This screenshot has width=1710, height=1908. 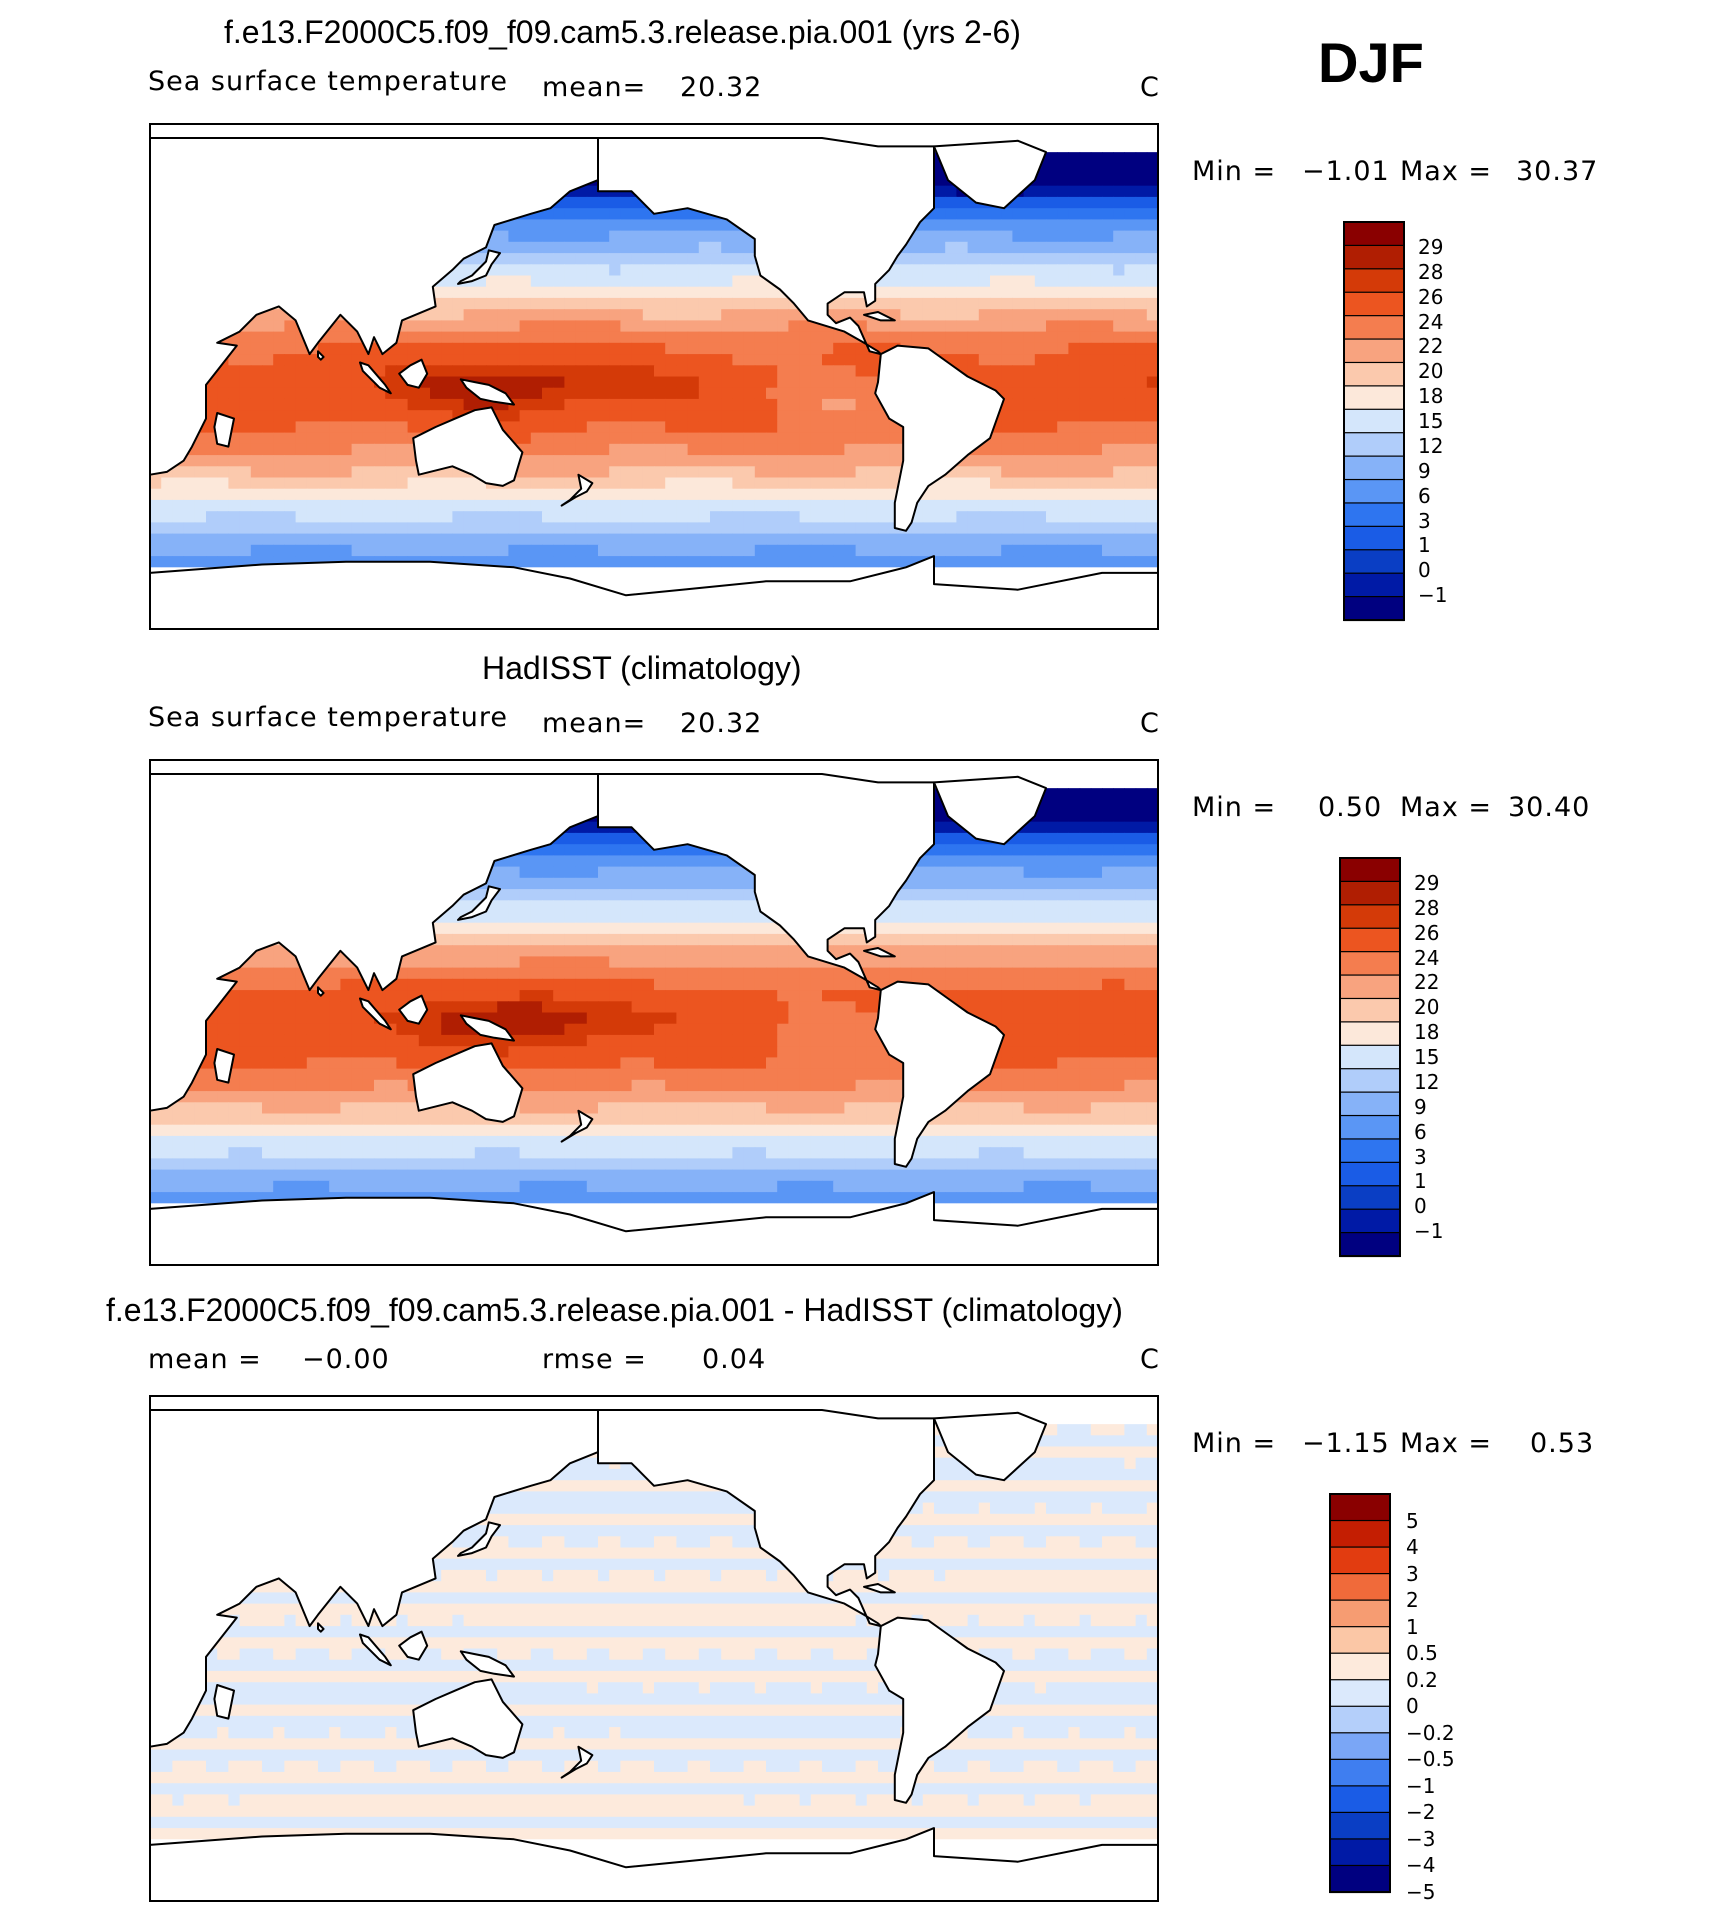 I want to click on panel-1-min-label: Min =, so click(x=1234, y=171).